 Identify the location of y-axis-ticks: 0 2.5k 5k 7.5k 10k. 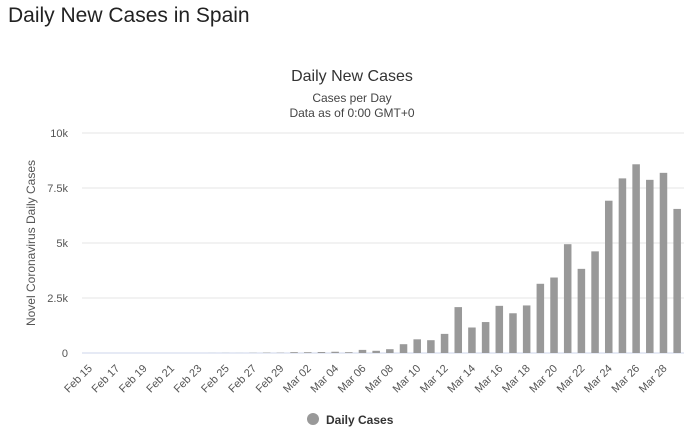
(57, 244).